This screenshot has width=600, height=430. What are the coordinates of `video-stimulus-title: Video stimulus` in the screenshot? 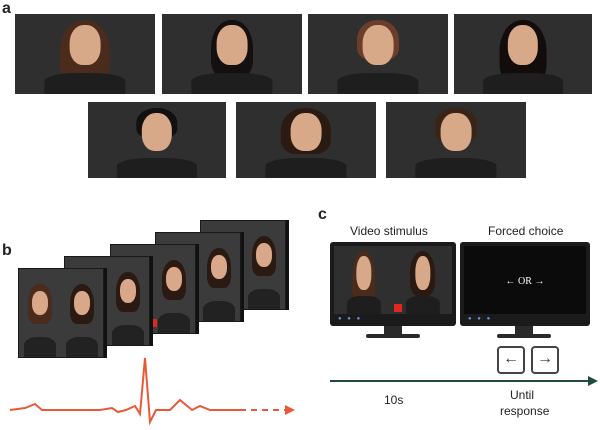 It's located at (389, 231).